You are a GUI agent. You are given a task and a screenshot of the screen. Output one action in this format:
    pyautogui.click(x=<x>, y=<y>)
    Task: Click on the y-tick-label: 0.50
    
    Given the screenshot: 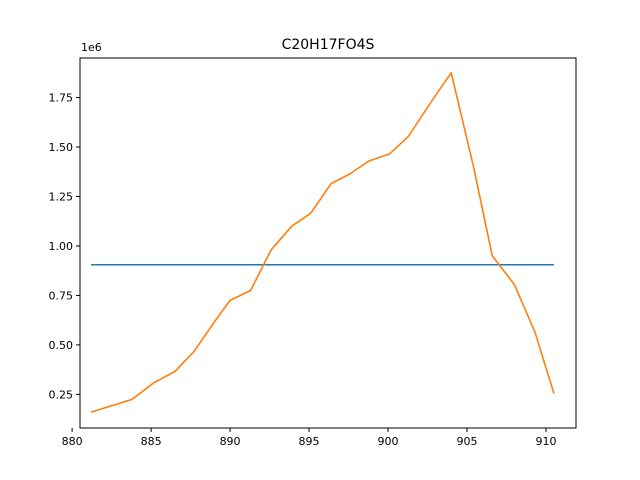 What is the action you would take?
    pyautogui.click(x=61, y=345)
    